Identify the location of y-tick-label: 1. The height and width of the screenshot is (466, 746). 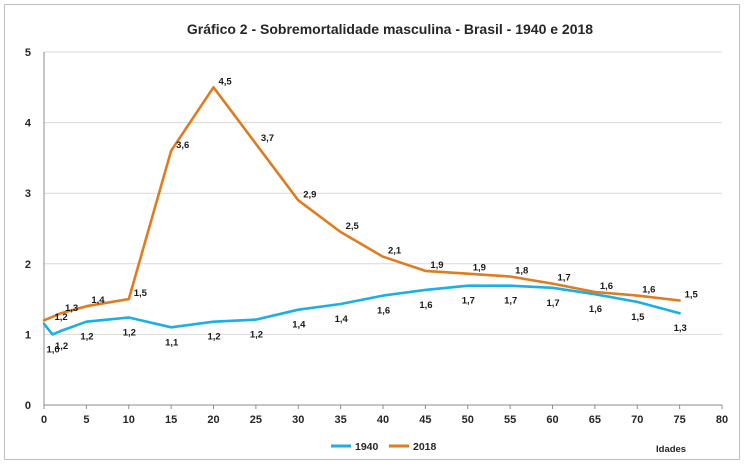
(28, 335).